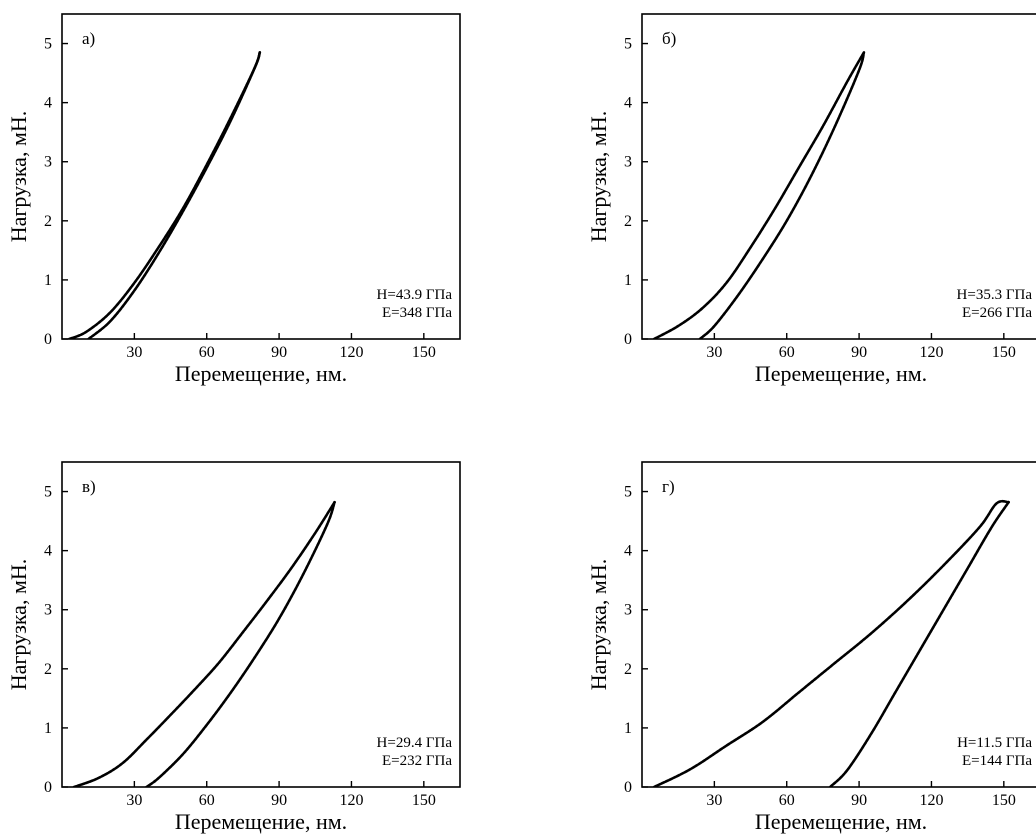  I want to click on panel-label: г), so click(668, 486).